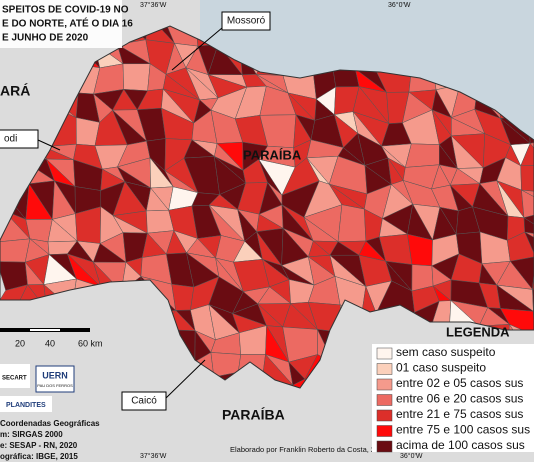 Image resolution: width=534 pixels, height=462 pixels. I want to click on note: m: SIRGAS 2000, so click(31, 434).